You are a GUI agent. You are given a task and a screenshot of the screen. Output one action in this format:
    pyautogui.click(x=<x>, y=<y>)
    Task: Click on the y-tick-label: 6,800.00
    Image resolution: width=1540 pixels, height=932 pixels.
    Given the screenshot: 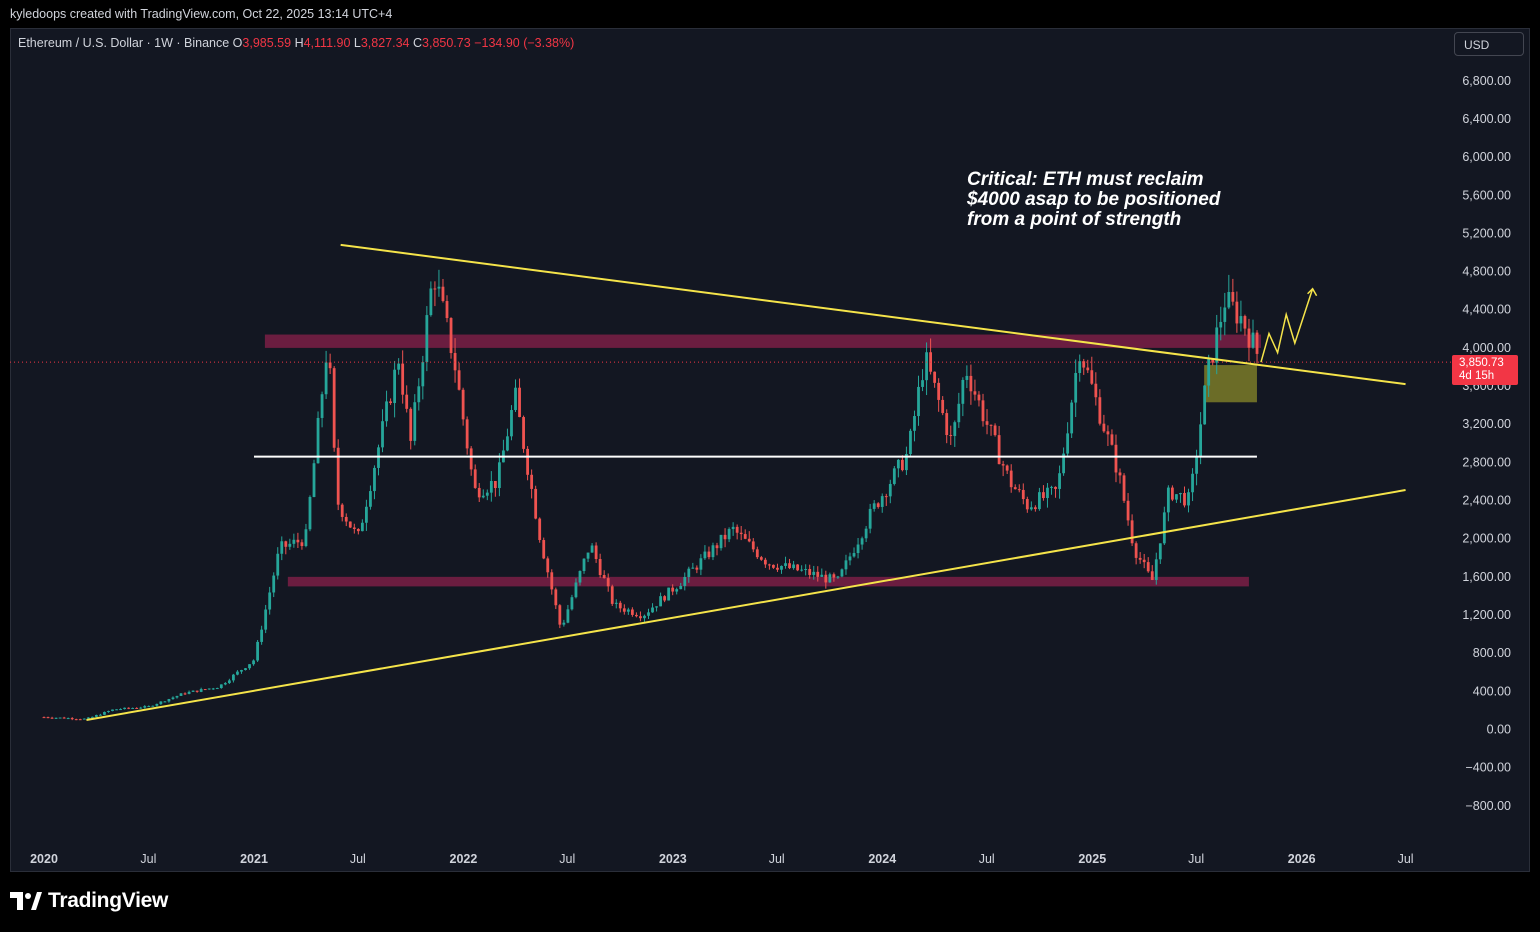 What is the action you would take?
    pyautogui.click(x=1486, y=81)
    